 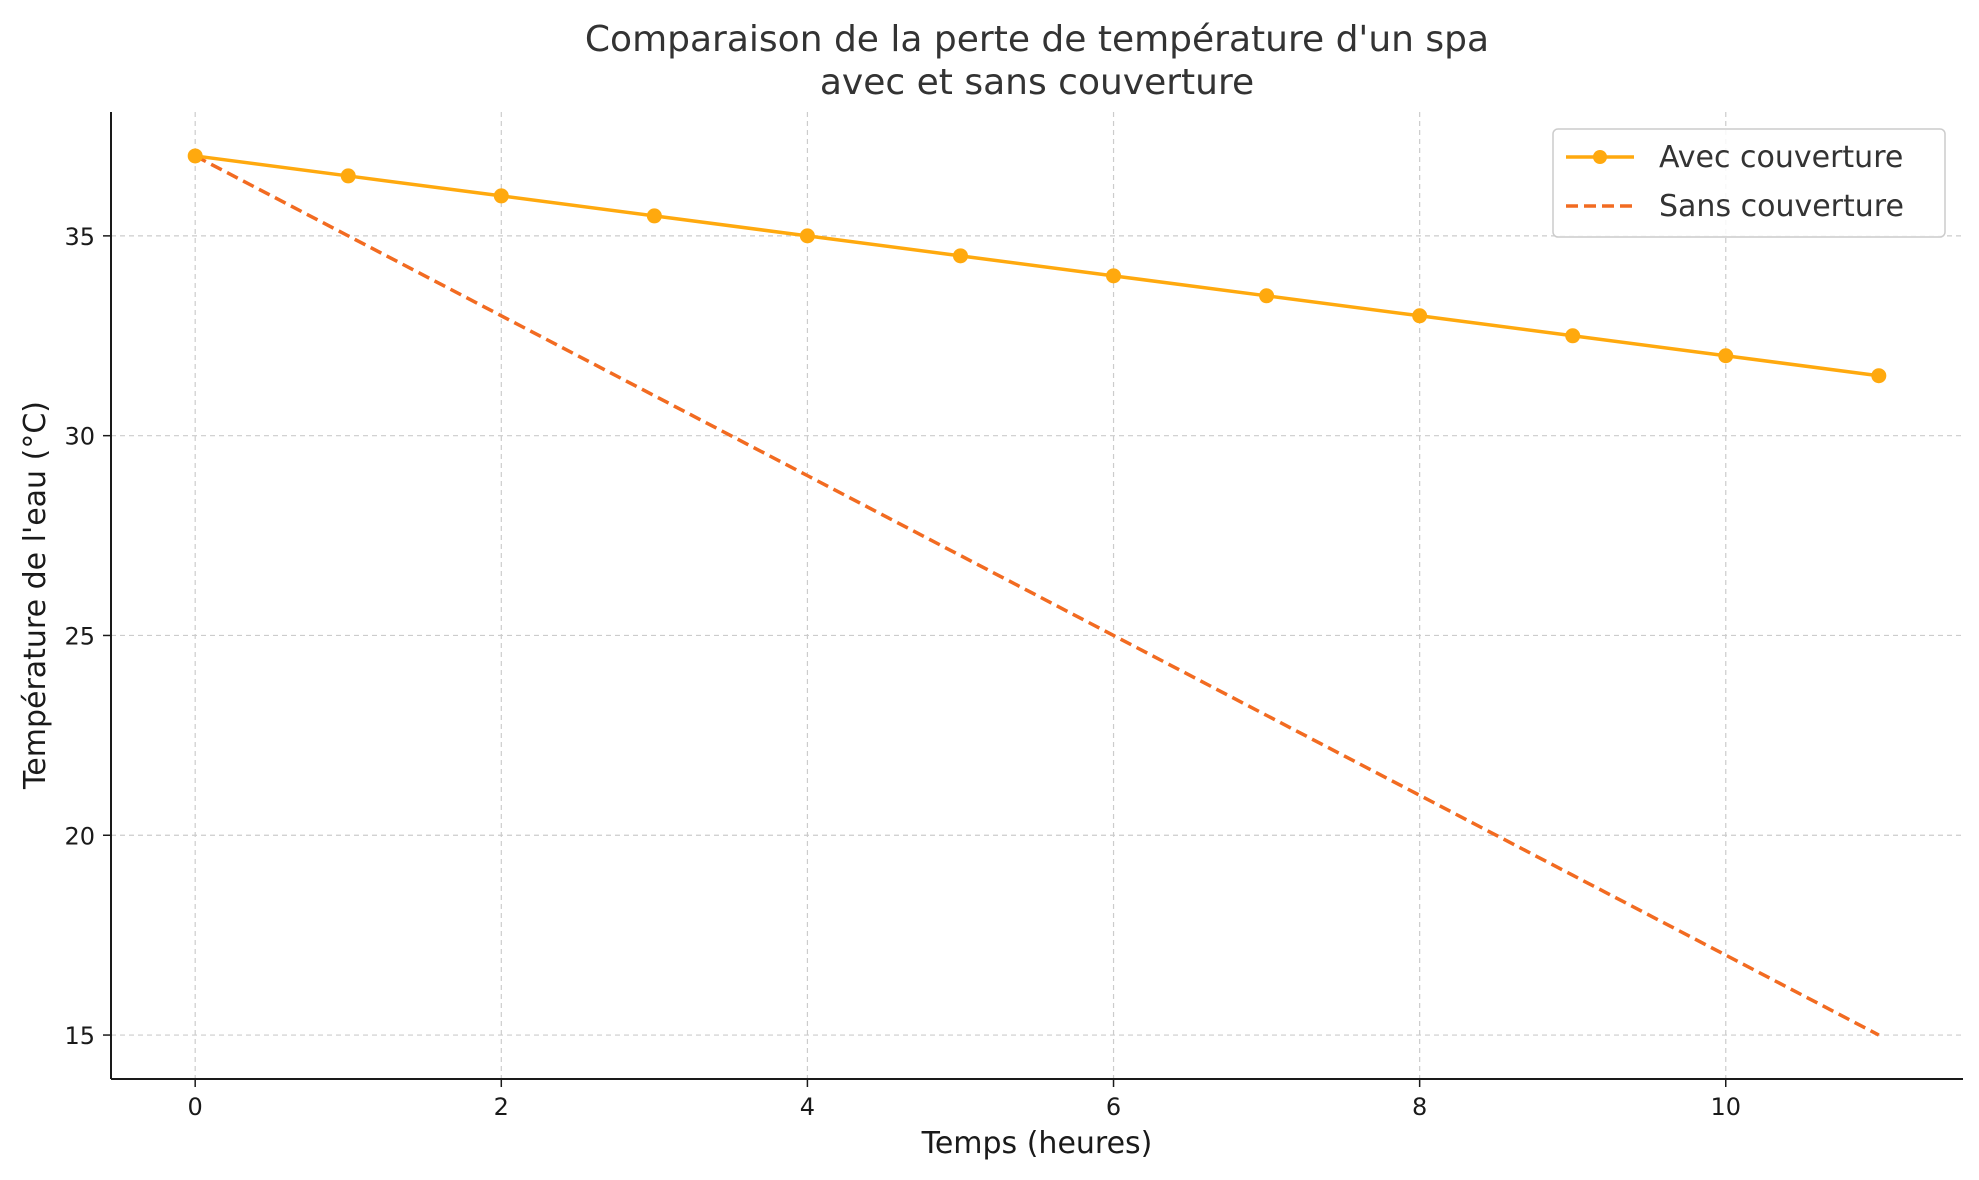 I want to click on y-tick-label: 30, so click(x=79, y=437).